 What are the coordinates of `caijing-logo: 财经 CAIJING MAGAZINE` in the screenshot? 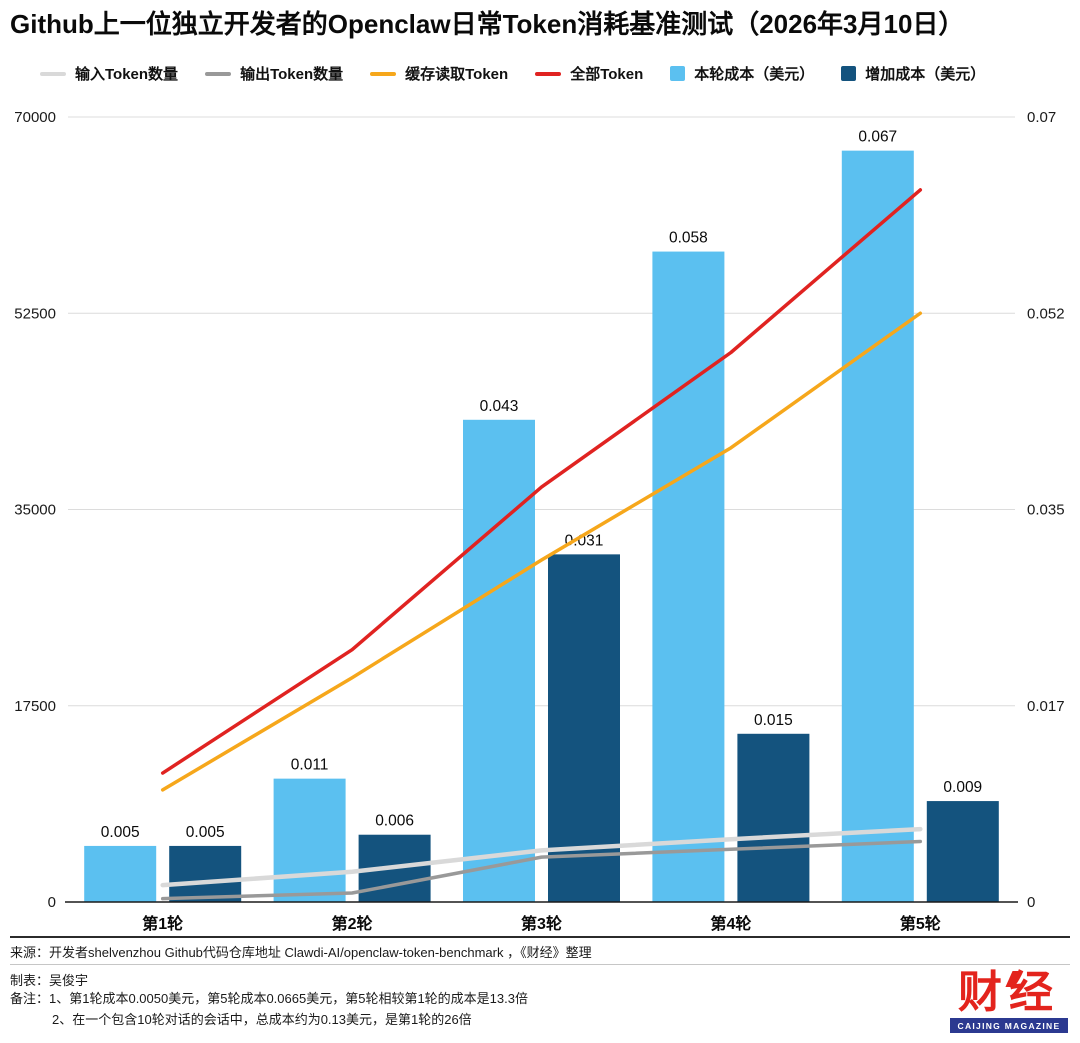 It's located at (1009, 1001).